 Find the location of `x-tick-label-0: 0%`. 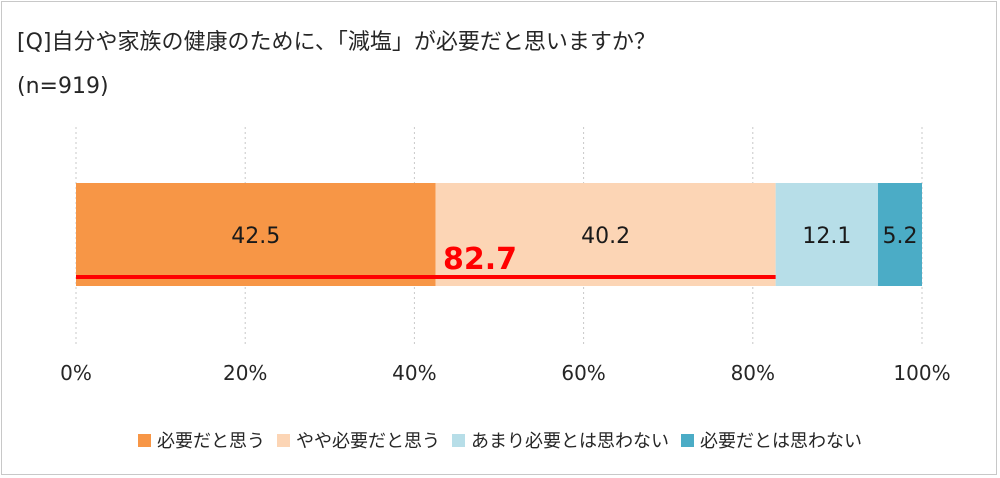

x-tick-label-0: 0% is located at coordinates (76, 373).